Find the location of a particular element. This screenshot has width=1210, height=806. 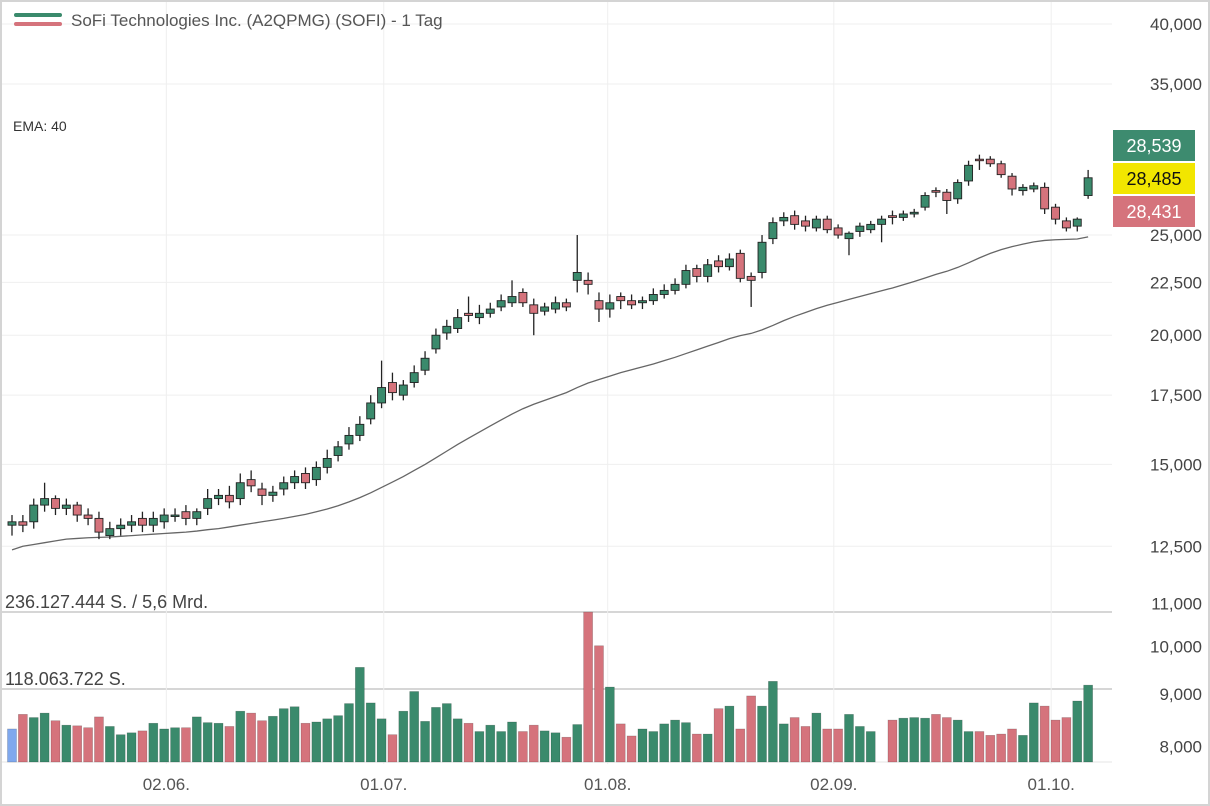

date-tick-label: 02.09. is located at coordinates (833, 784).